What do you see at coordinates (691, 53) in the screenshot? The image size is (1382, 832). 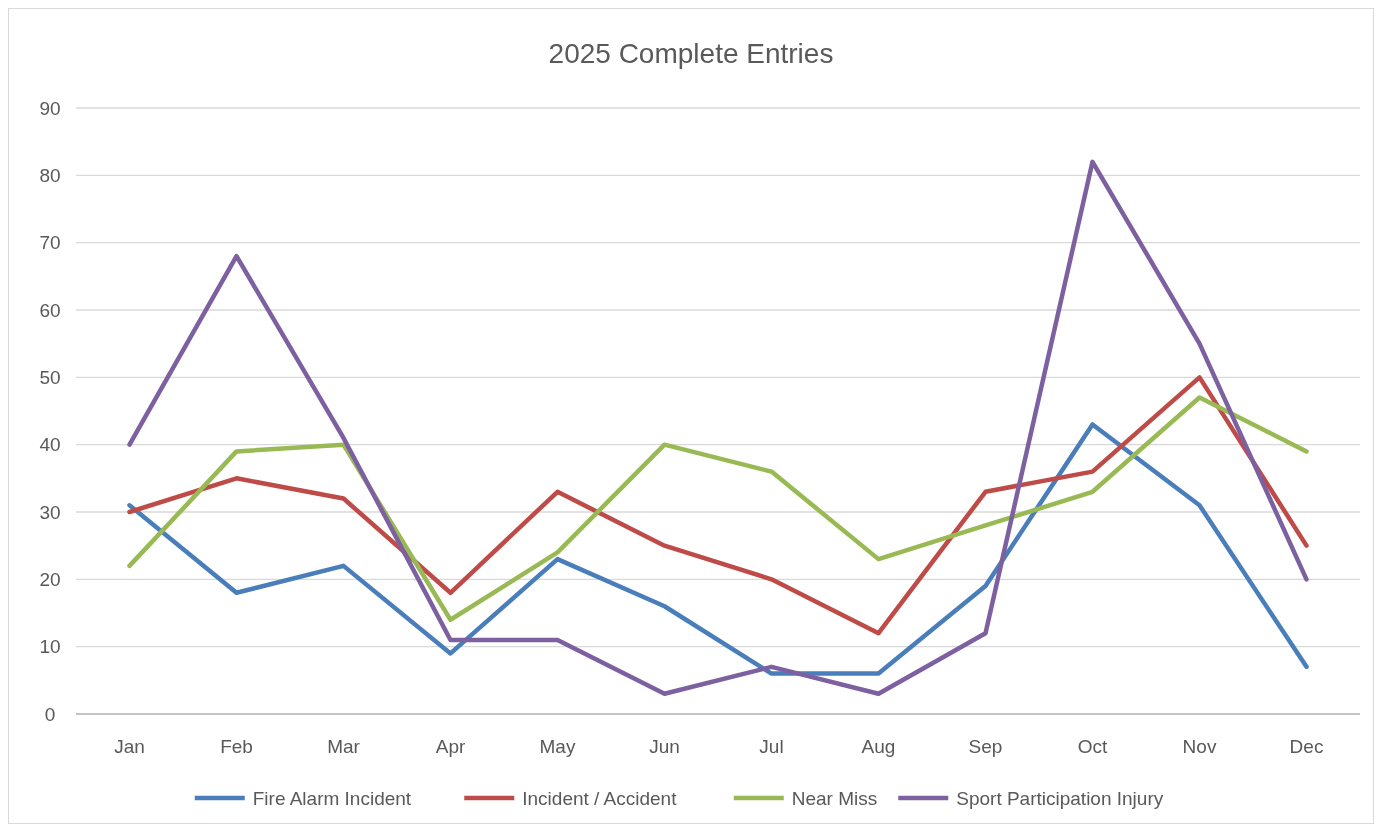 I see `chart-title: 2025 Complete Entries` at bounding box center [691, 53].